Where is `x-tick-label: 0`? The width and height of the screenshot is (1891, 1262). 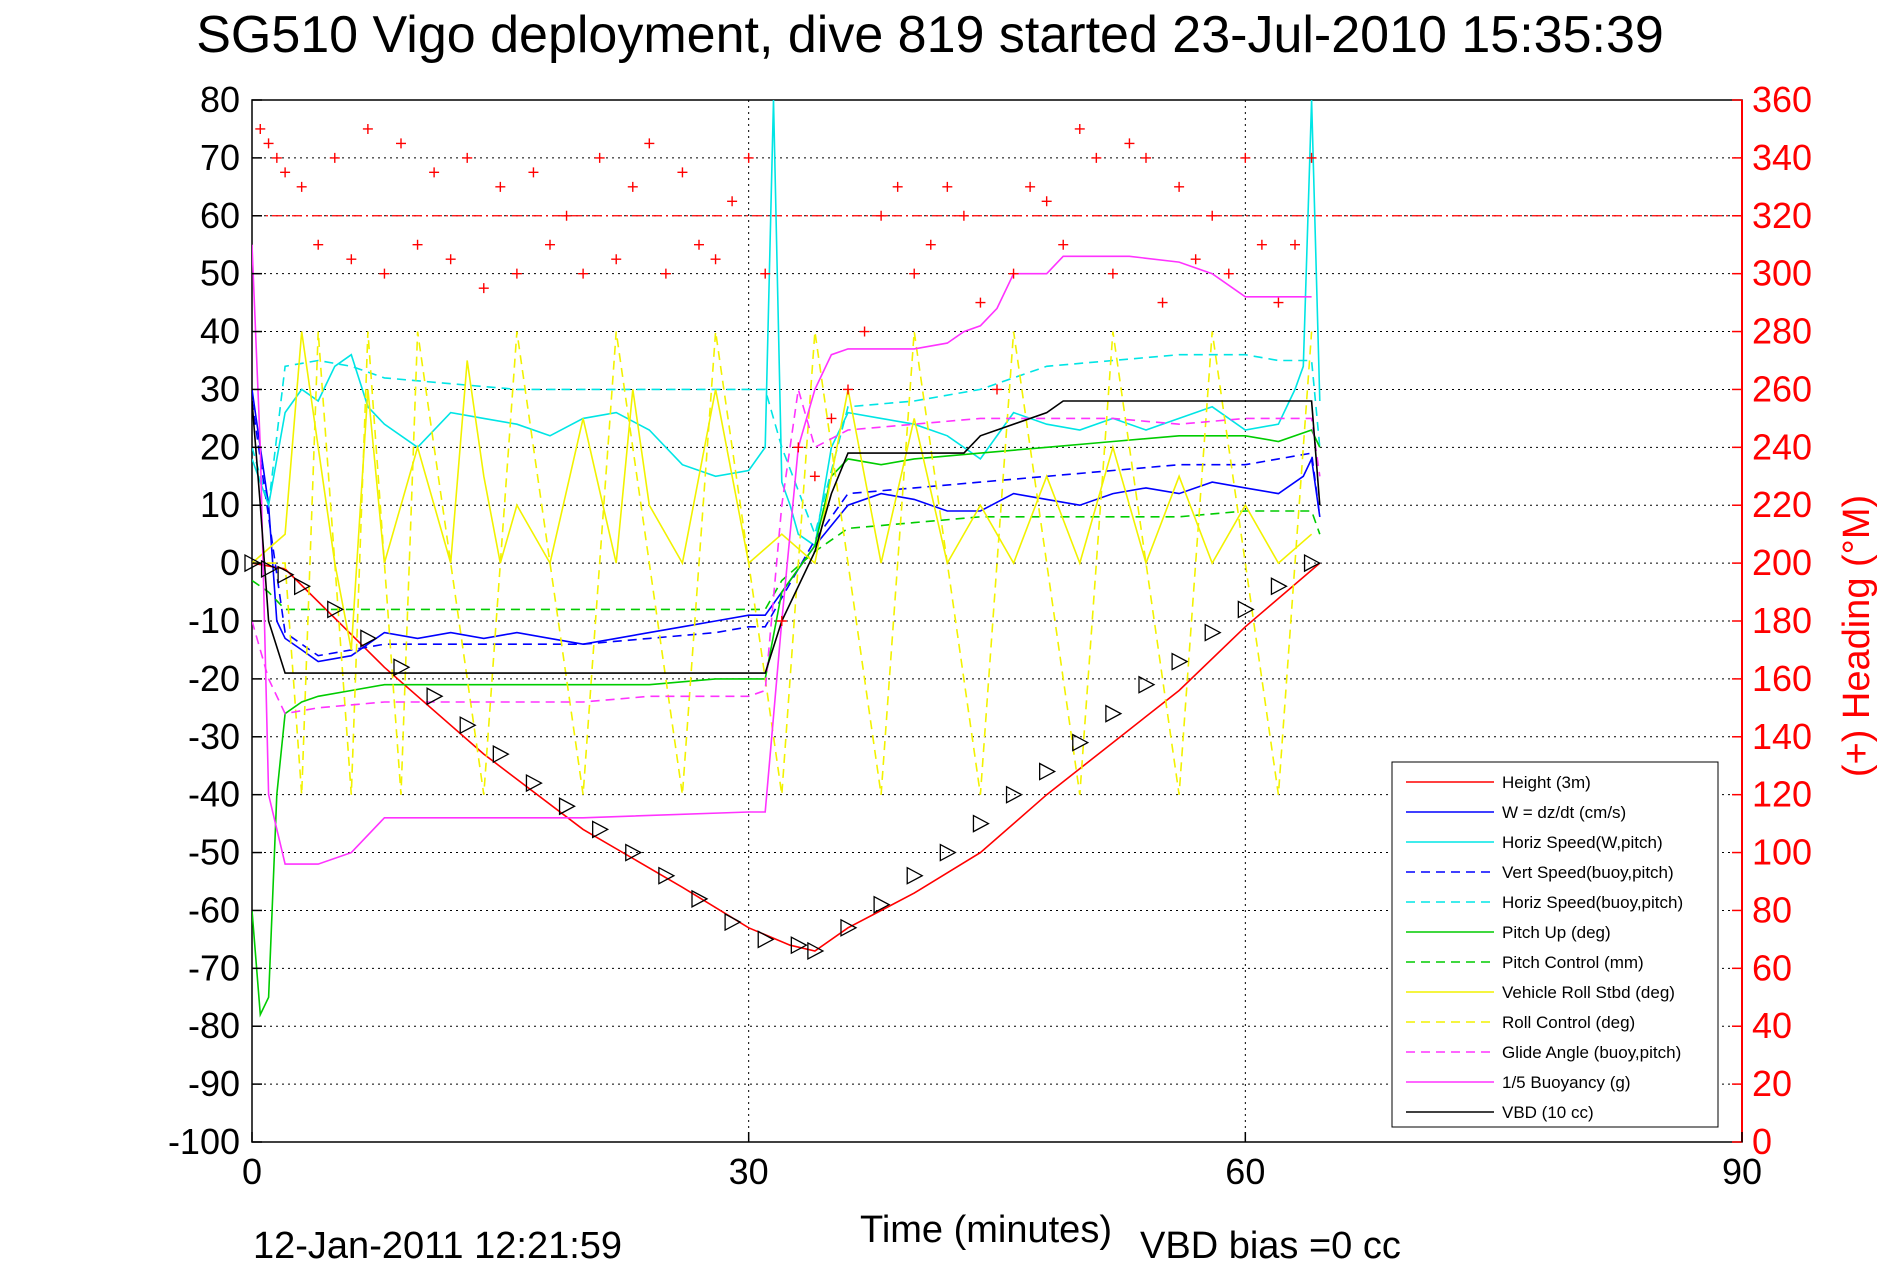 x-tick-label: 0 is located at coordinates (252, 1171).